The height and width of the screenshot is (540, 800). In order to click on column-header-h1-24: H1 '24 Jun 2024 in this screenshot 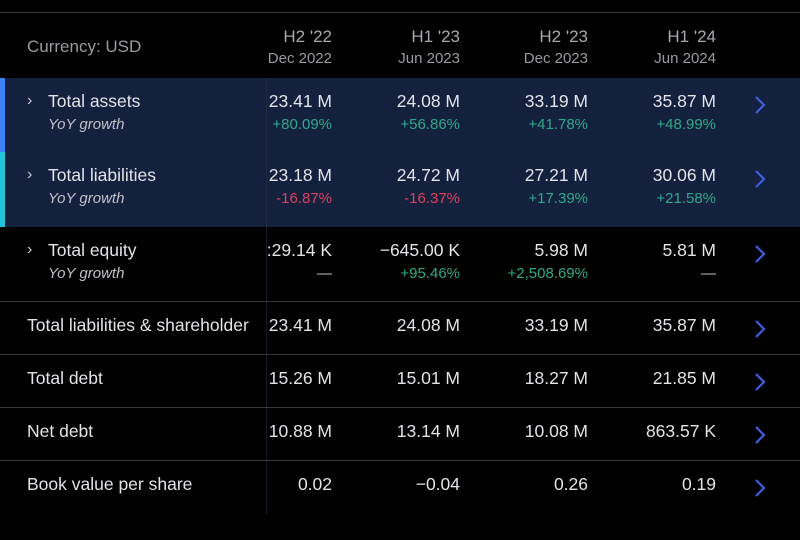, I will do `click(685, 47)`.